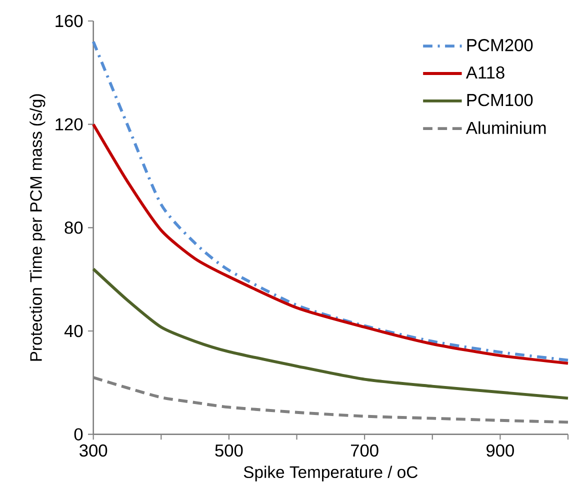 The height and width of the screenshot is (501, 585). I want to click on x-tick-label: 900, so click(500, 450).